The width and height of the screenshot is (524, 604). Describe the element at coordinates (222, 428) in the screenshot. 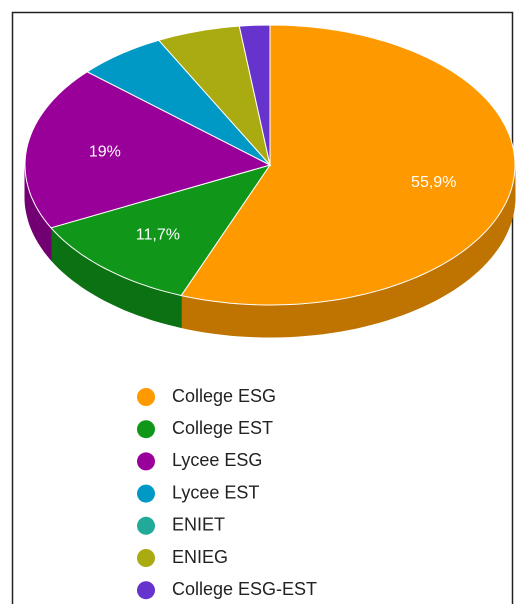

I see `legend-label: College EST` at that location.